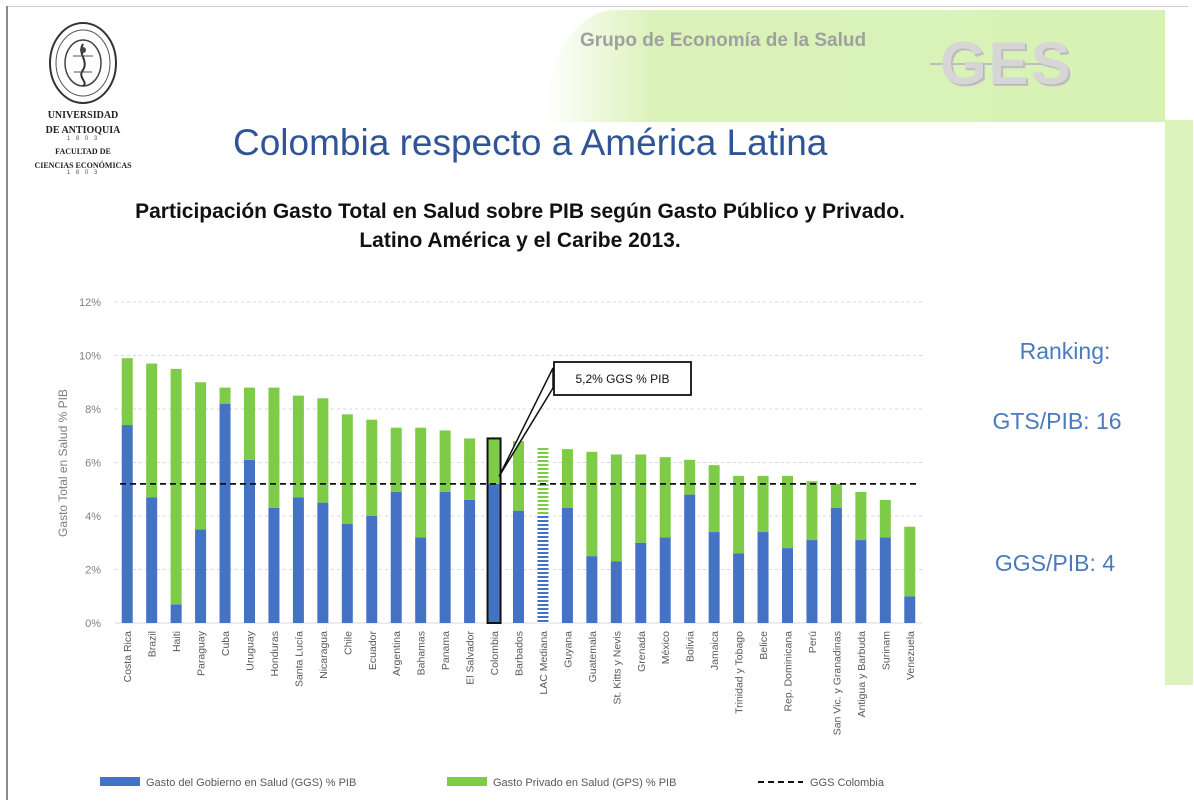  What do you see at coordinates (544, 663) in the screenshot?
I see `x-tick-label: LAC Mediana` at bounding box center [544, 663].